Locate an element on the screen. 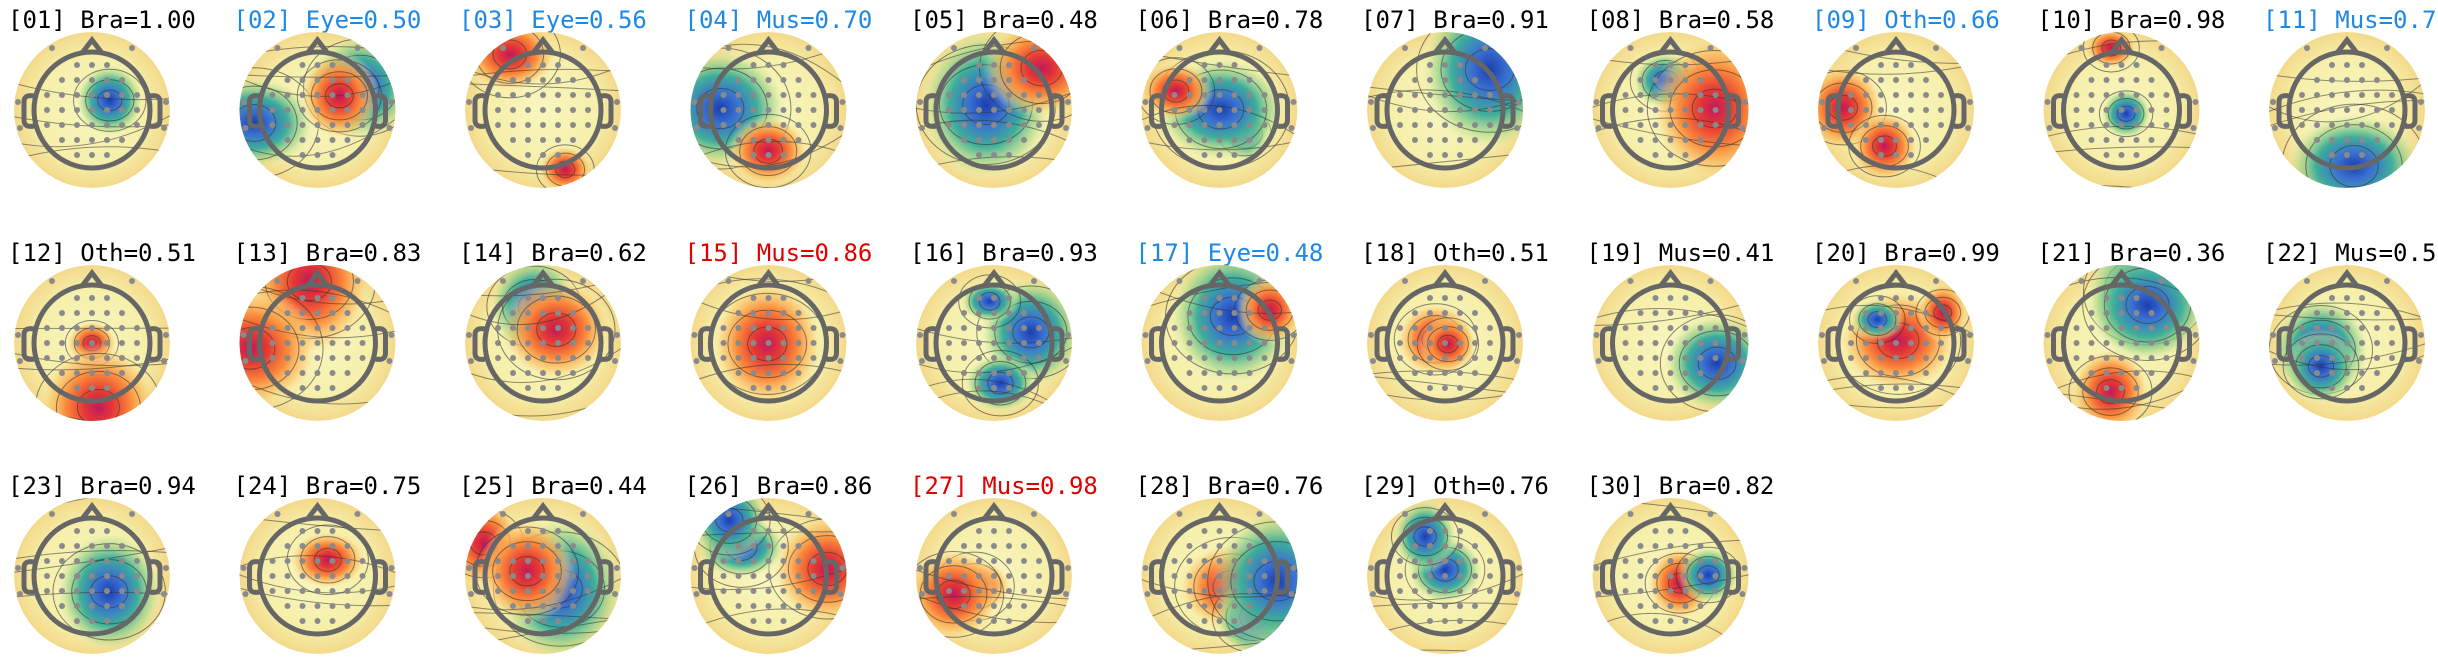  activation-blob is located at coordinates (990, 301).